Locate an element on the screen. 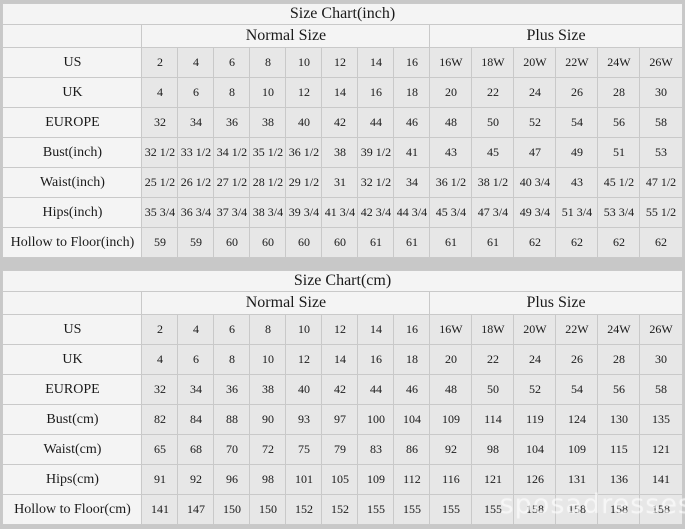 Image resolution: width=685 pixels, height=529 pixels. size-value-cell: 51 3/4 is located at coordinates (577, 212).